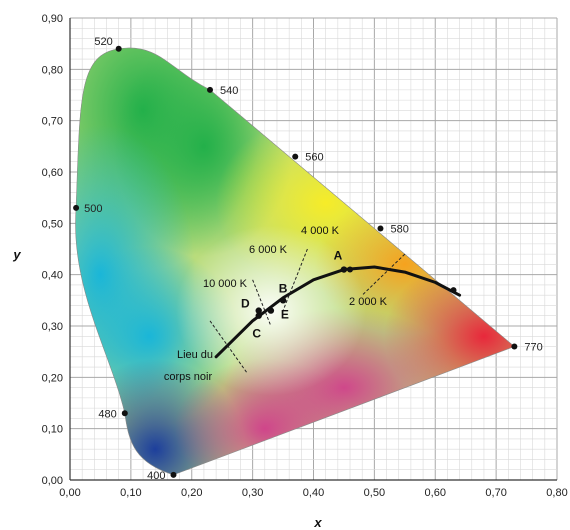  Describe the element at coordinates (229, 91) in the screenshot. I see `wavelength-label: 540` at that location.